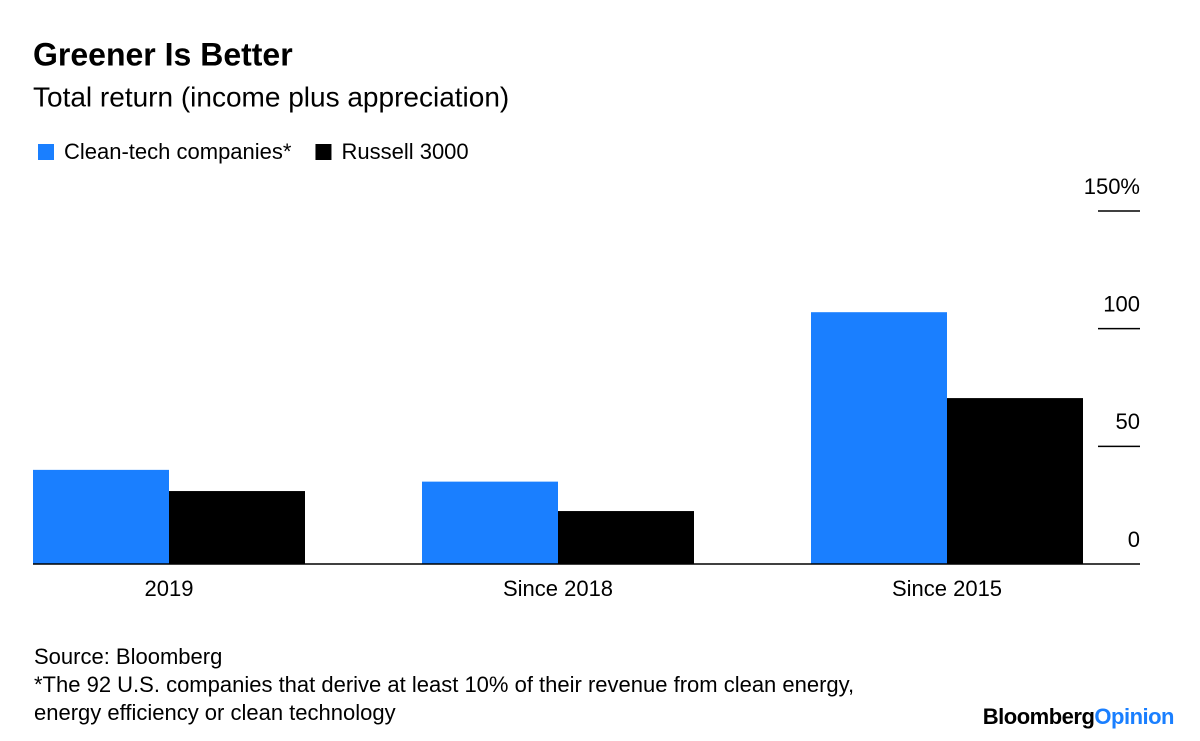 The width and height of the screenshot is (1200, 741). What do you see at coordinates (947, 588) in the screenshot?
I see `x-tick-label: Since 2015` at bounding box center [947, 588].